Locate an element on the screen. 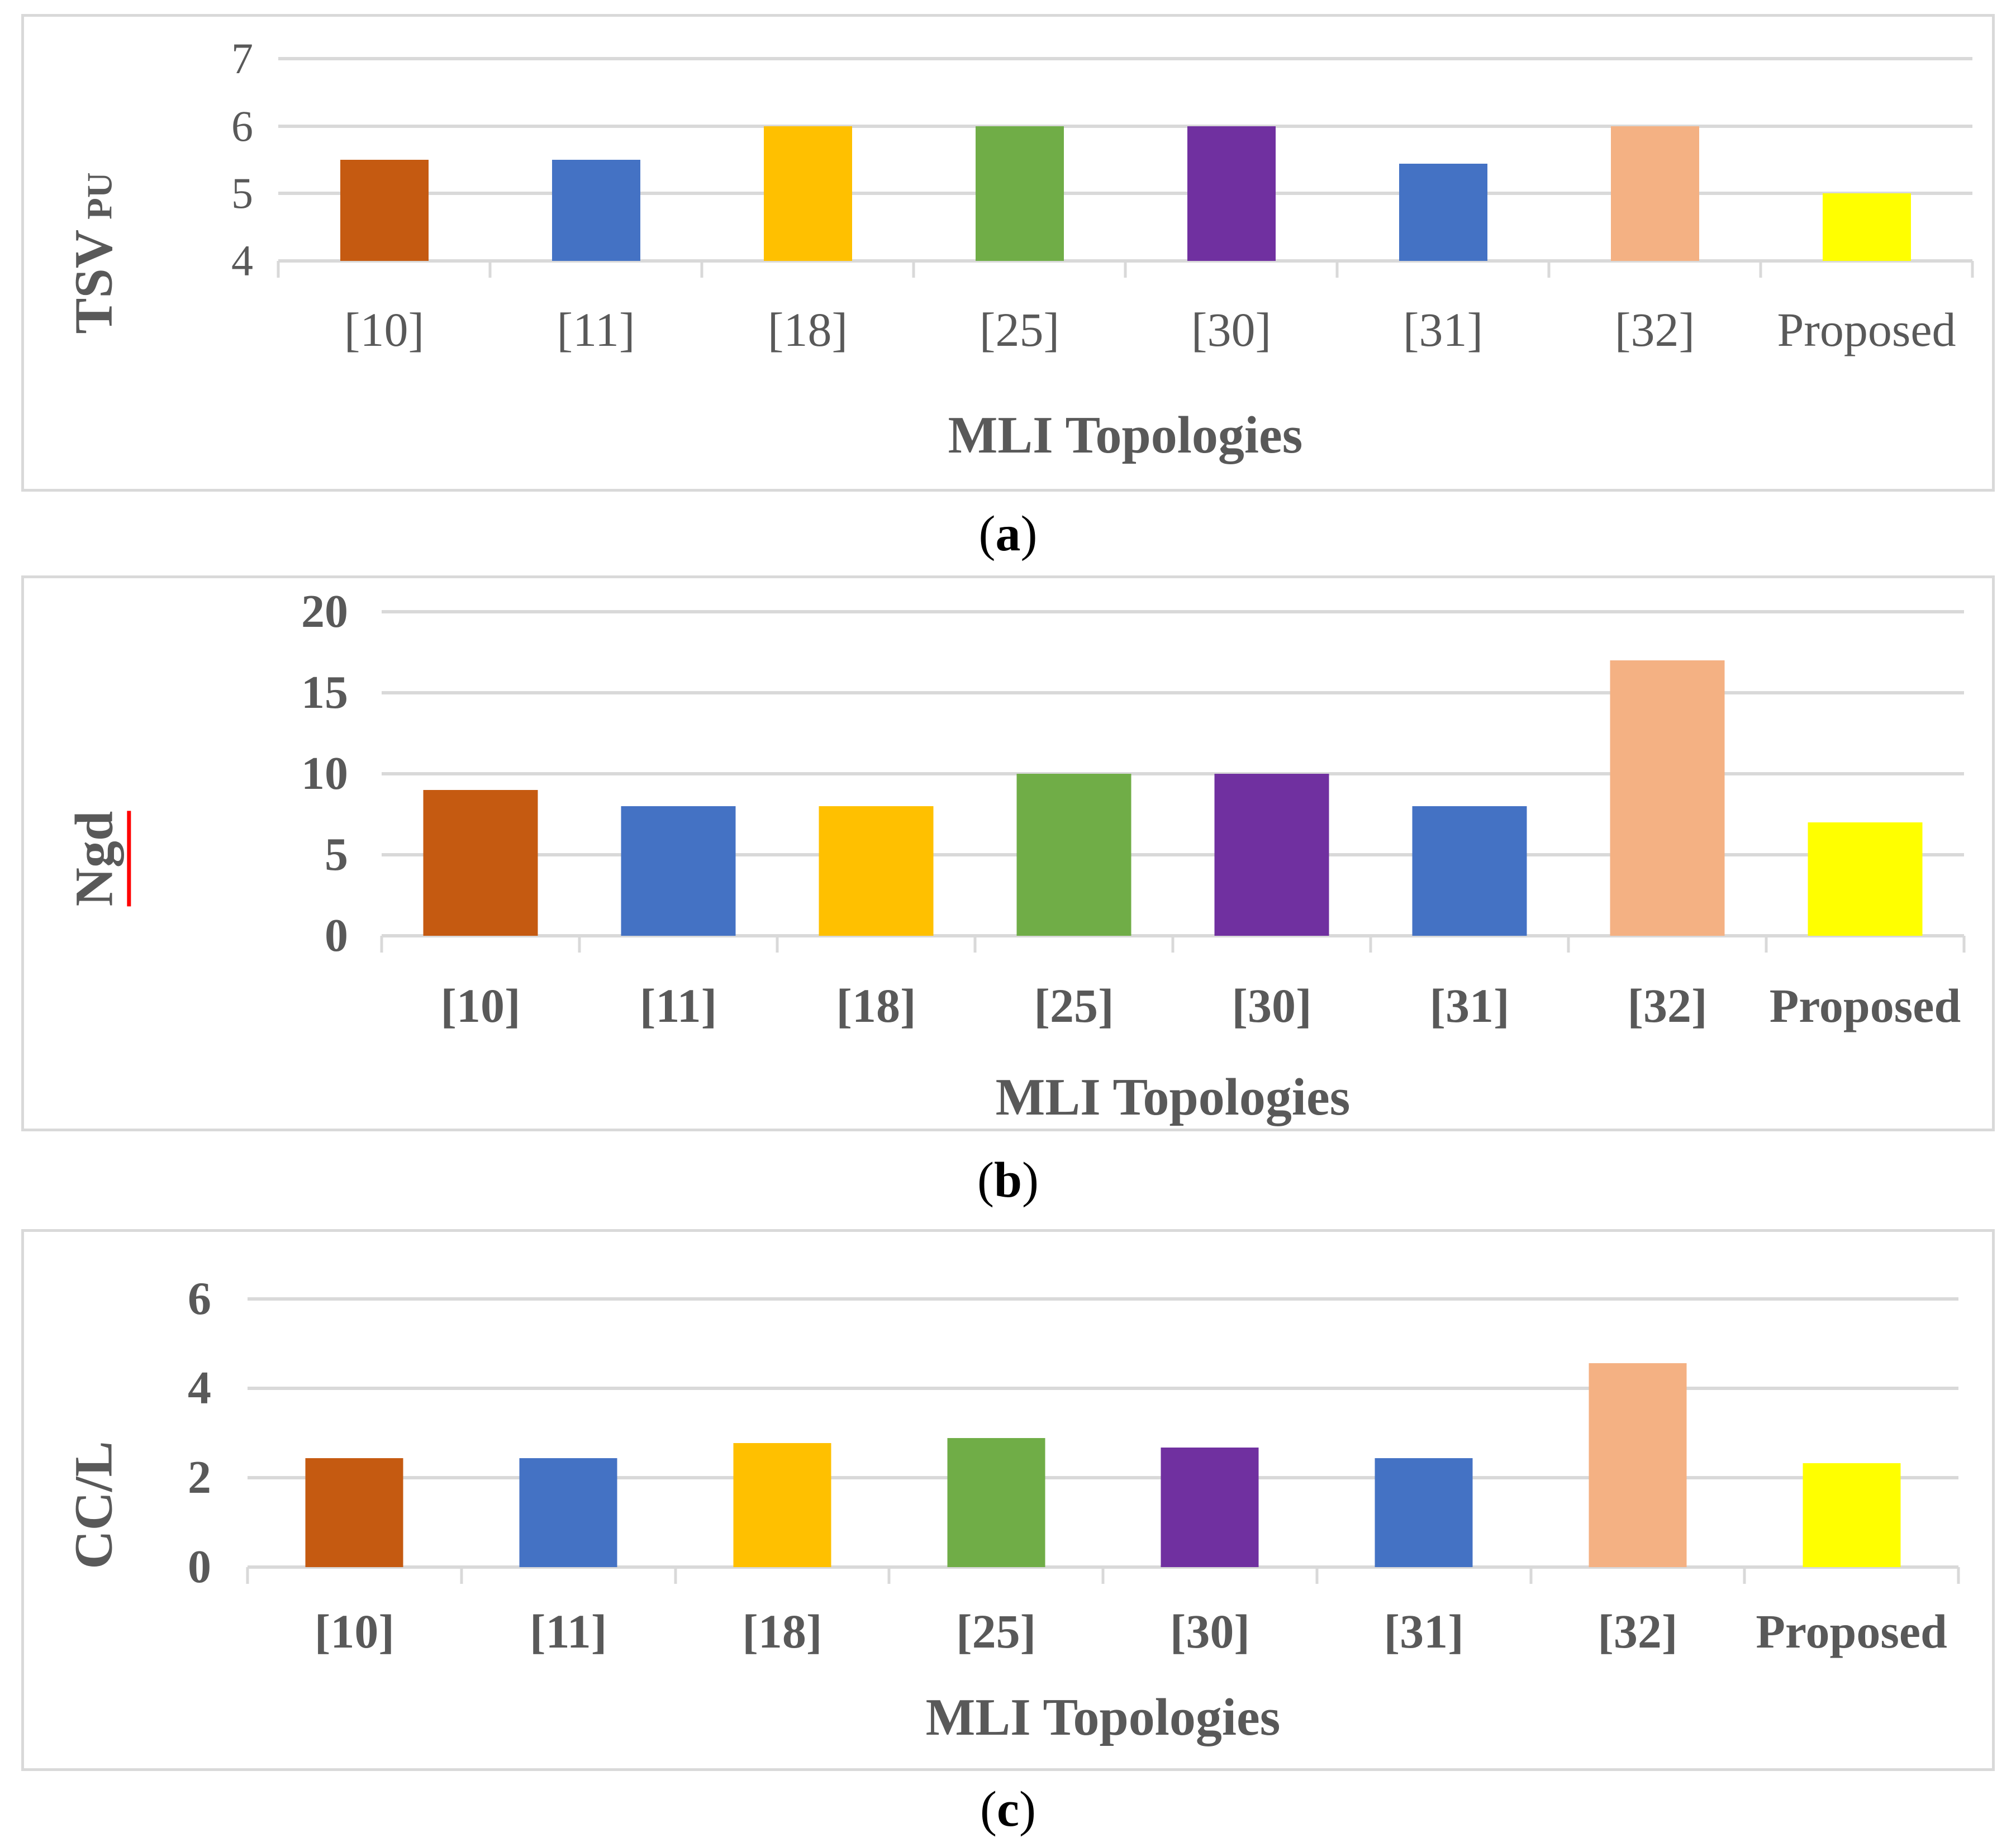 This screenshot has height=1847, width=2016. y-axis-labels: 4 5 6 7 is located at coordinates (151, 160).